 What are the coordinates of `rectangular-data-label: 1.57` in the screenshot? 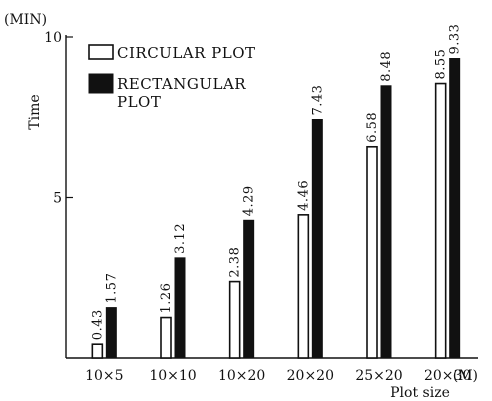 It's located at (111, 288).